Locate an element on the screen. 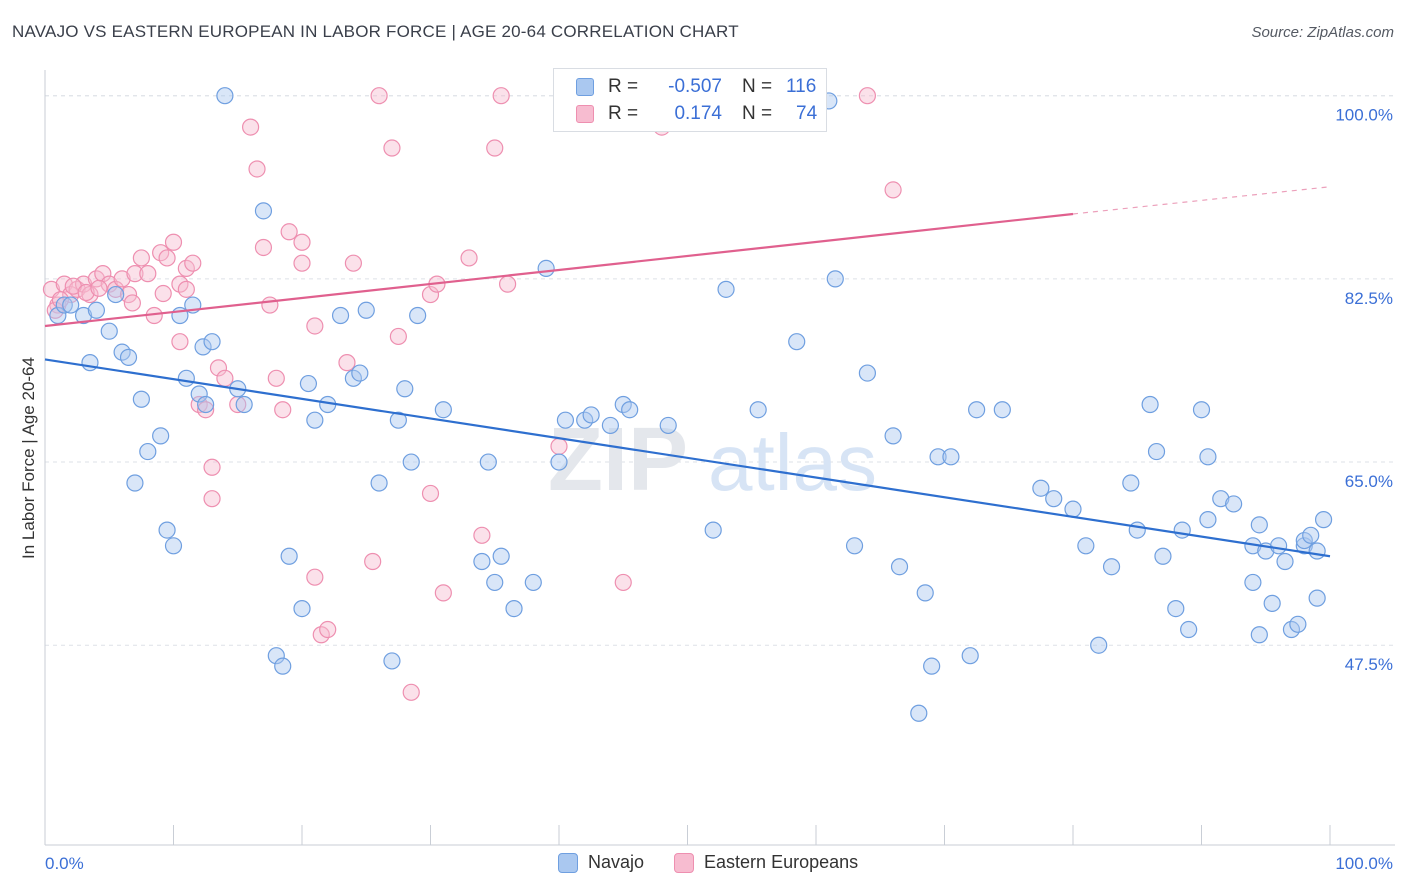 The image size is (1406, 892). y-tick-label: 82.5% is located at coordinates (1369, 298).